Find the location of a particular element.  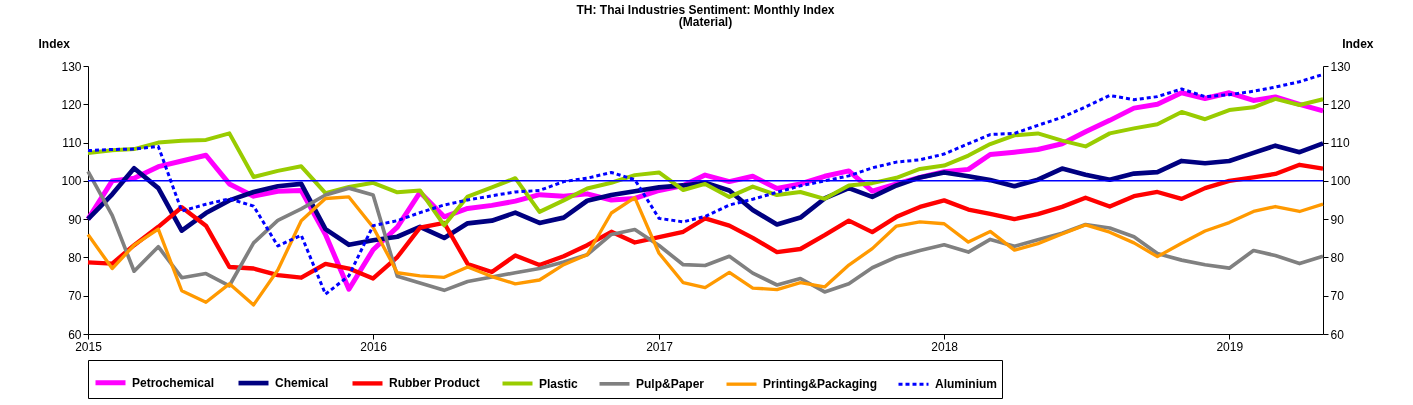

legend-label: Aluminium is located at coordinates (966, 384).